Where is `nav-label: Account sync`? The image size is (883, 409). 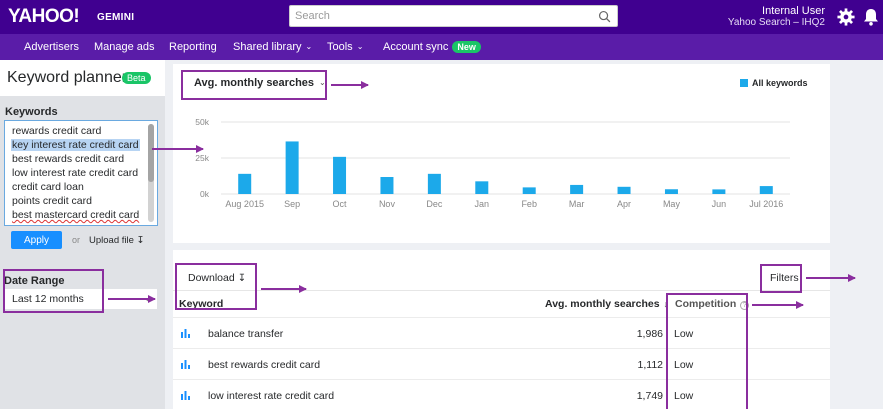 nav-label: Account sync is located at coordinates (416, 47).